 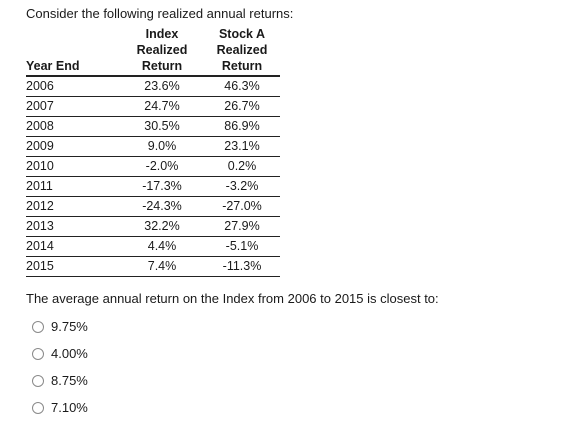 I want to click on table-row: 2006 23.6% 46.3%, so click(x=153, y=86).